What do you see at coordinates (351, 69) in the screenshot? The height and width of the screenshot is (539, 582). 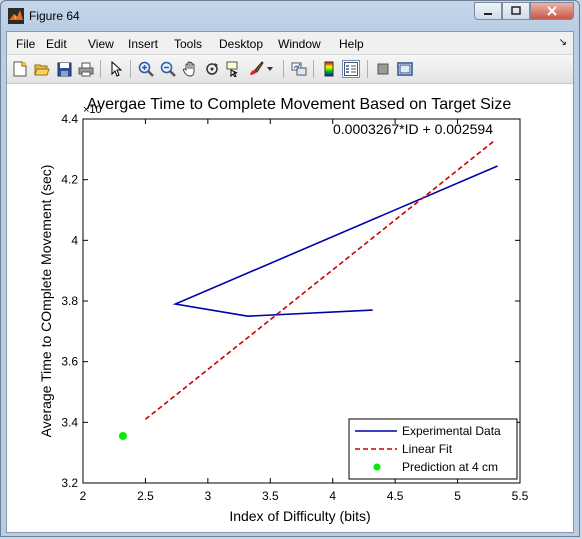 I see `legend-icon` at bounding box center [351, 69].